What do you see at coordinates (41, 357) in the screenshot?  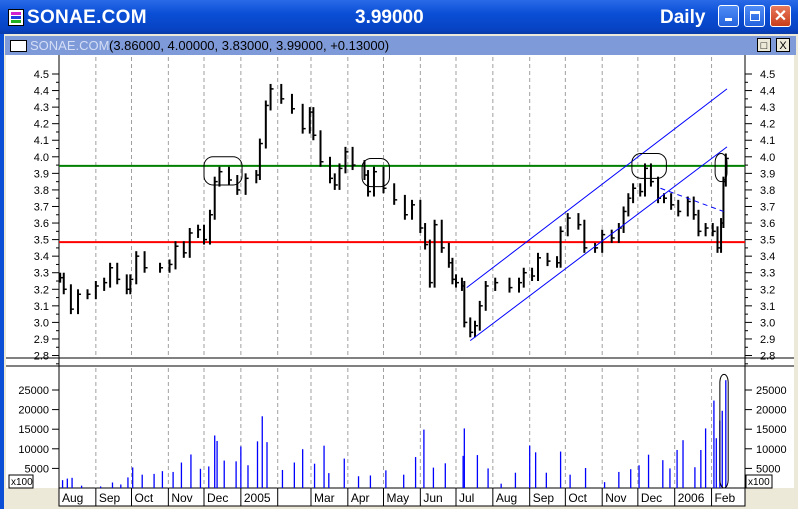 I see `price-tick-label: 2.8` at bounding box center [41, 357].